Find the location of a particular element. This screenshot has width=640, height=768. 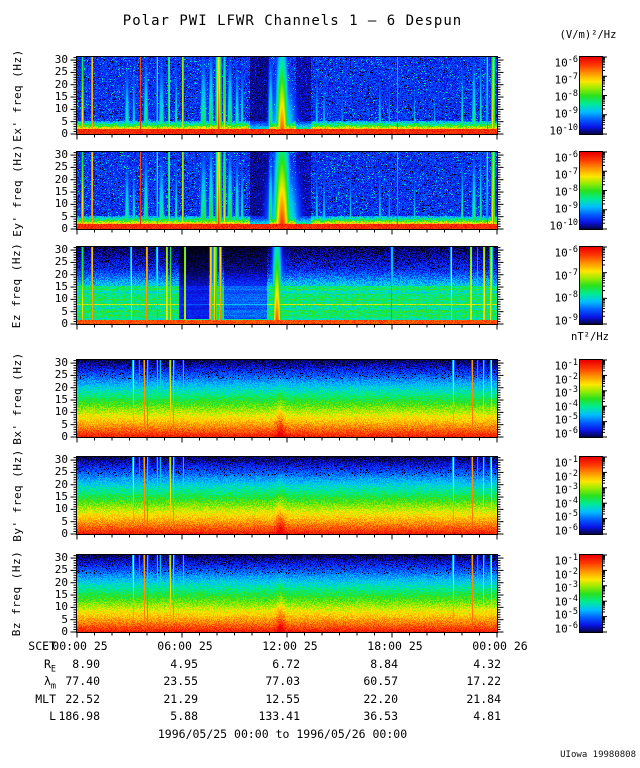

ephemeris-value: 60.57 is located at coordinates (380, 681).